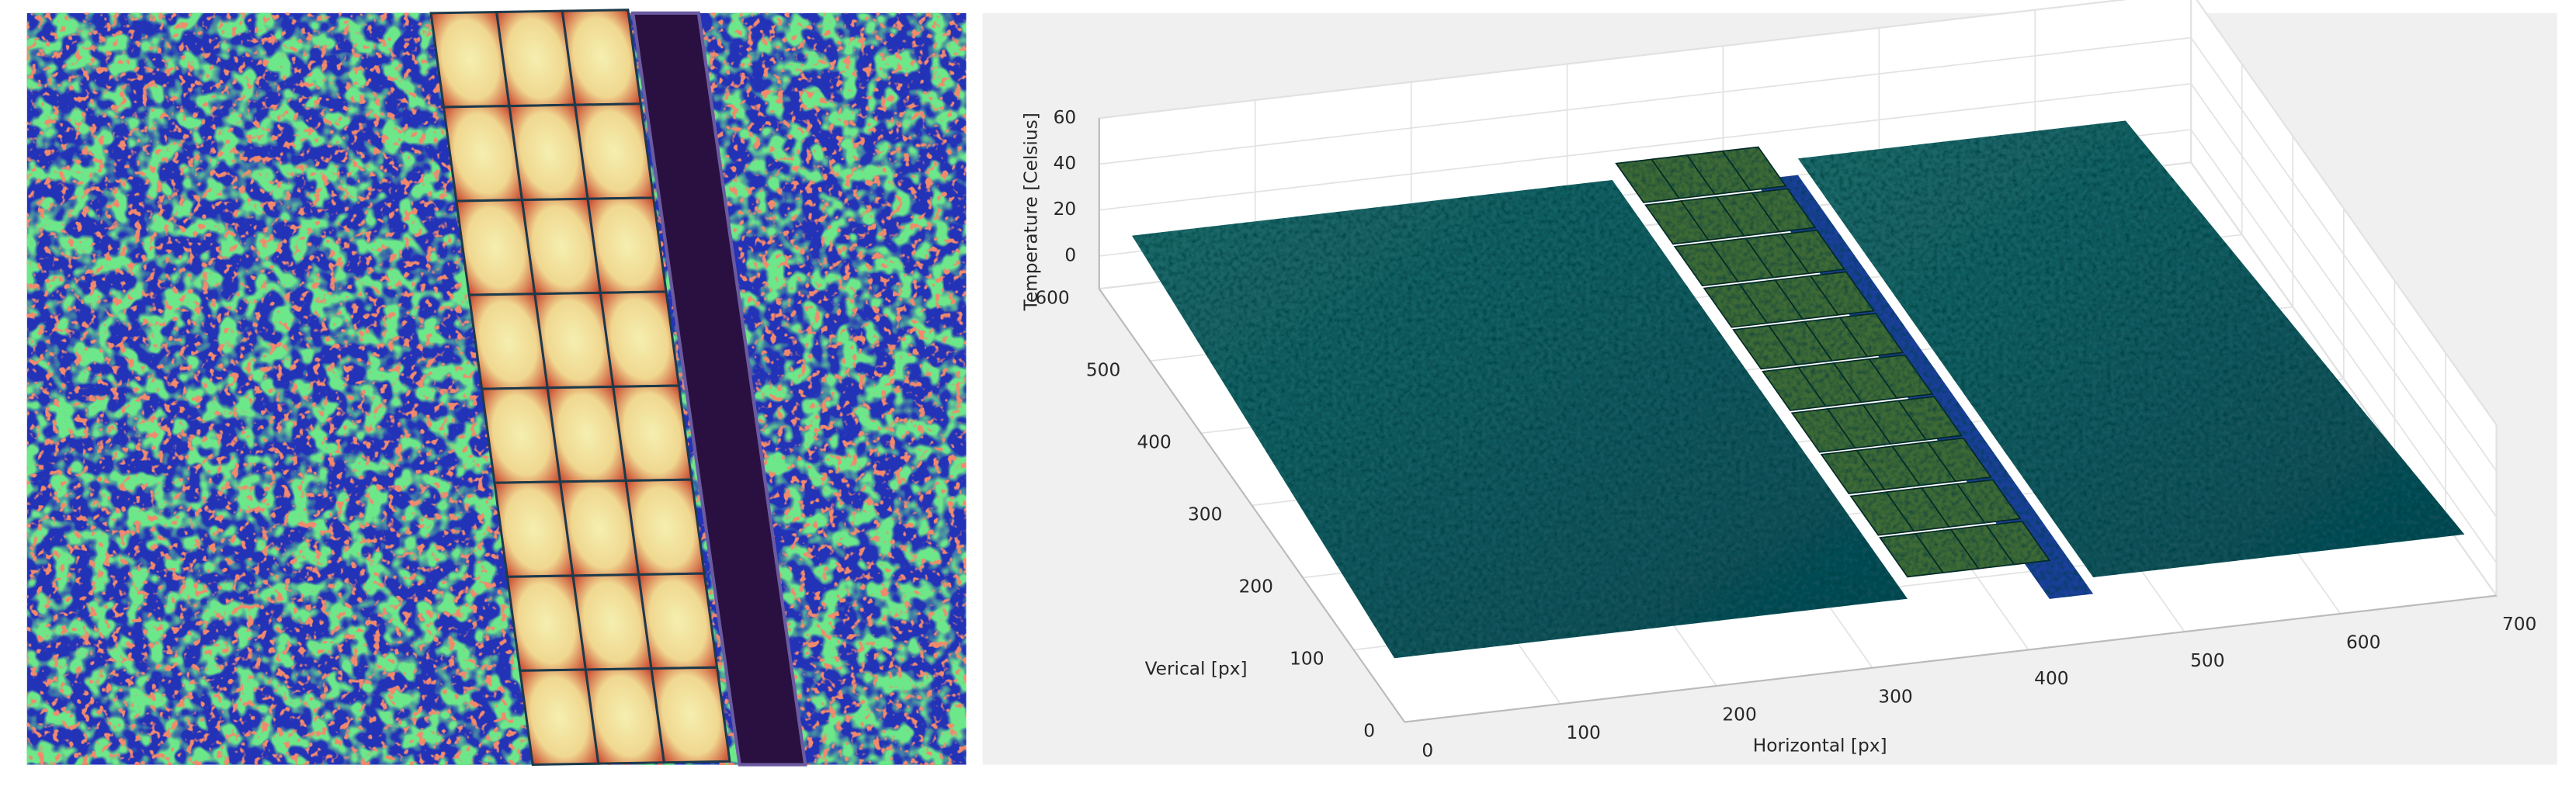 The image size is (2576, 786). I want to click on x-tick-label: 0, so click(1427, 750).